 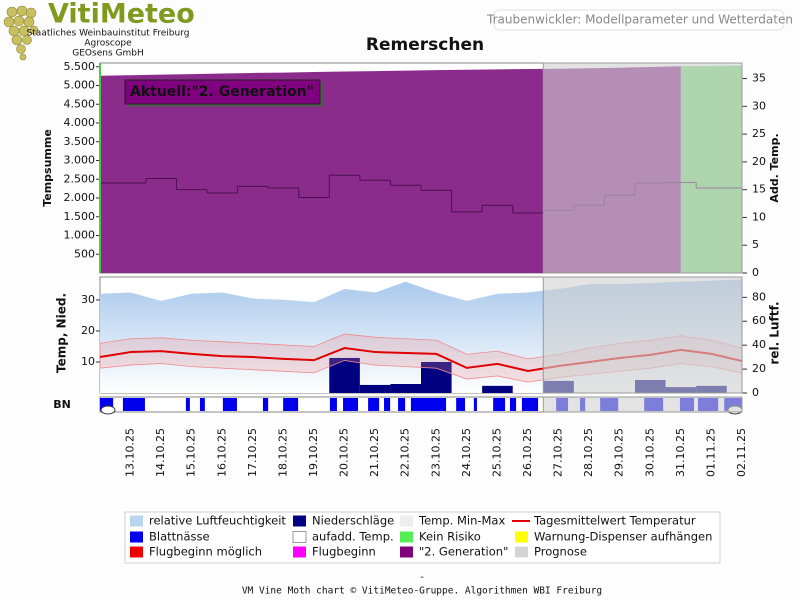 I want to click on legend-label: Kein Risiko, so click(x=450, y=537).